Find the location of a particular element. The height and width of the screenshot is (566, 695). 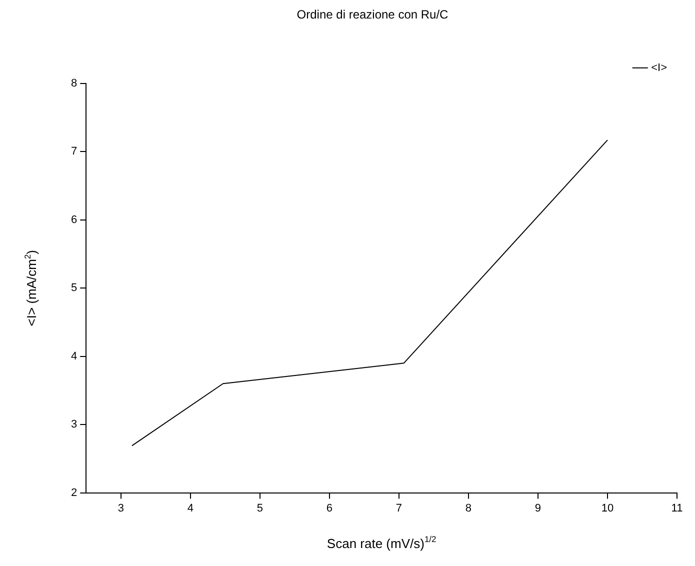

y-tick-label: 6 is located at coordinates (74, 220).